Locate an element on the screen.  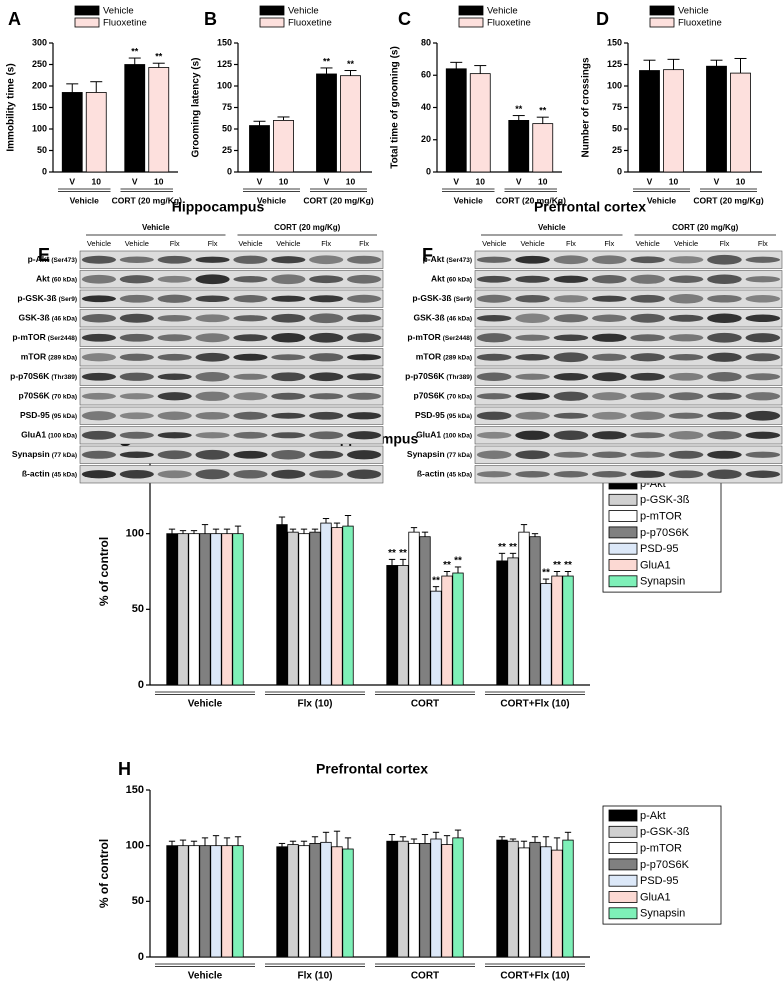
protein-name: p-mTOR is located at coordinates (28, 337).